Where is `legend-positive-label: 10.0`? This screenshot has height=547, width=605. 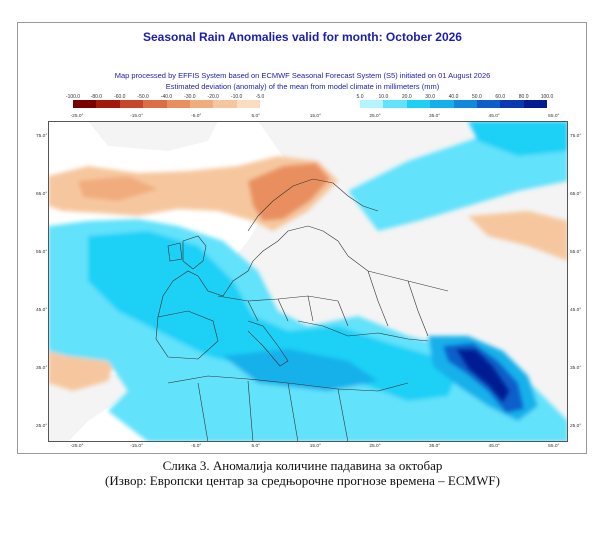
legend-positive-label: 10.0 is located at coordinates (383, 97).